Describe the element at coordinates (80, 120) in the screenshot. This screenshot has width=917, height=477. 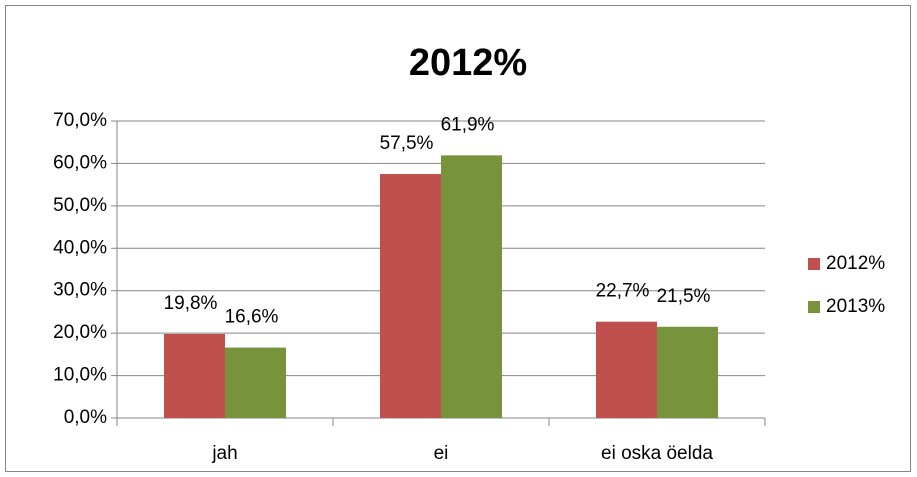
I see `y-tick-label: 70,0%` at that location.